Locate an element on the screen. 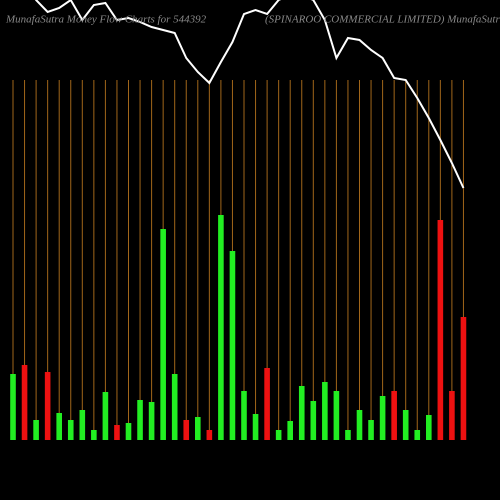  chart-title: MunafaSutra Money Flow Charts for 544392 is located at coordinates (106, 20).